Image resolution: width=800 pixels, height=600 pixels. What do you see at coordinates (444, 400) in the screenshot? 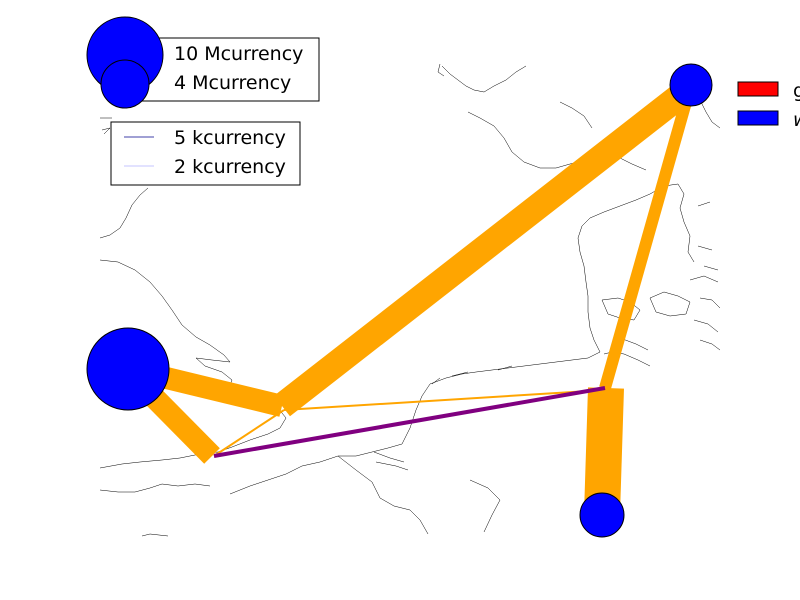
I see `flow-link-uk-jutland` at bounding box center [444, 400].